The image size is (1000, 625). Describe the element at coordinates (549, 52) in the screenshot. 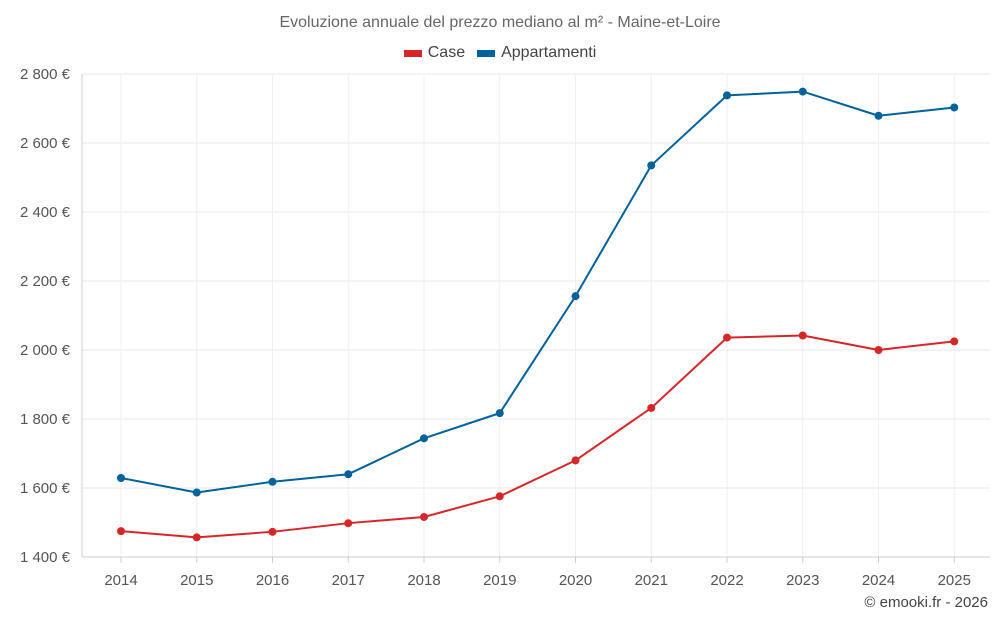

I see `legend-label-appartamenti: Appartamenti` at that location.